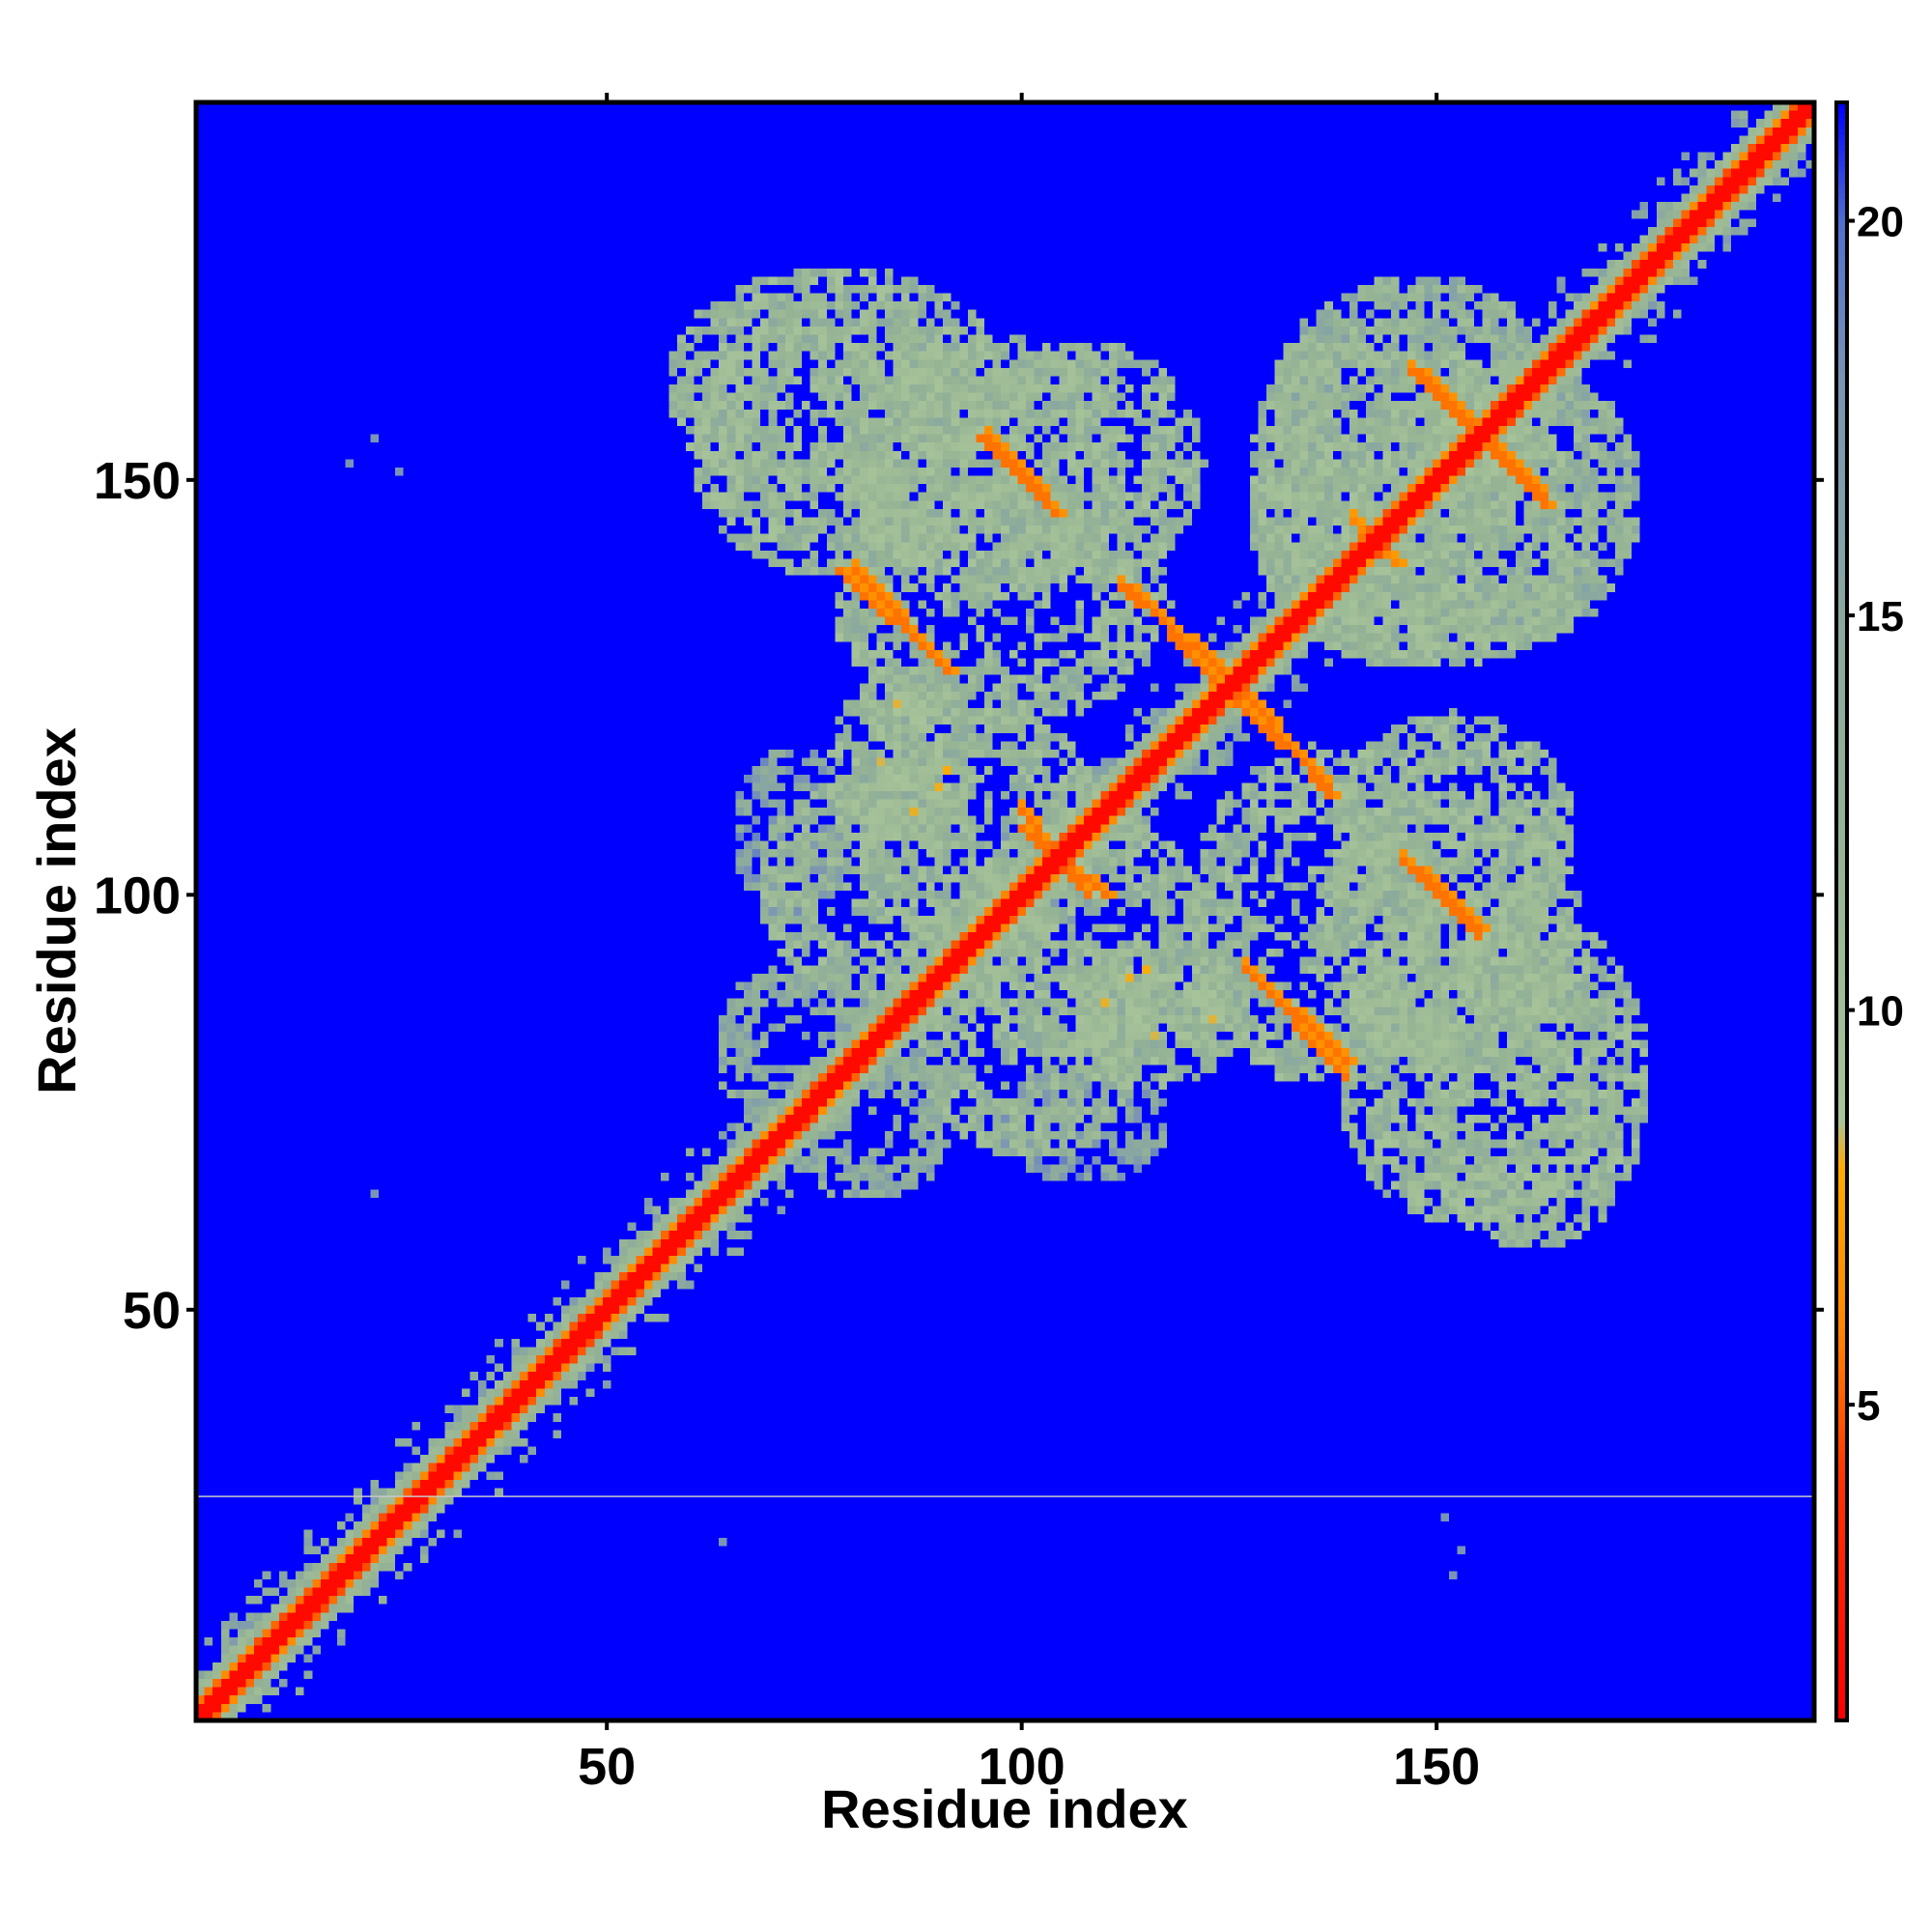  What do you see at coordinates (56, 910) in the screenshot?
I see `y-axis-title: Residue index` at bounding box center [56, 910].